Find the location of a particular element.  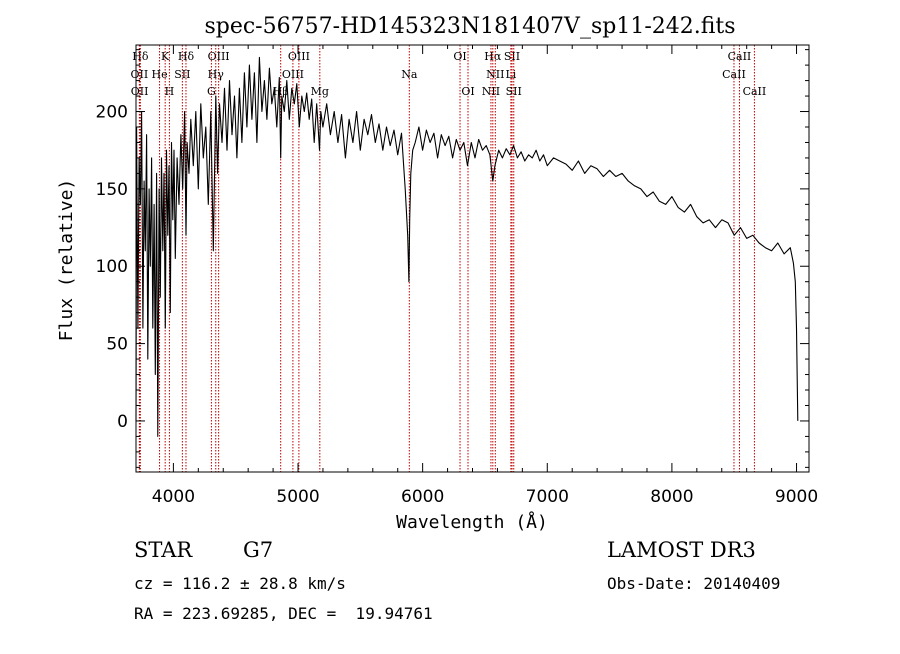

redshift-value: cz = 116.2 ± 28.8 km/s is located at coordinates (240, 583).